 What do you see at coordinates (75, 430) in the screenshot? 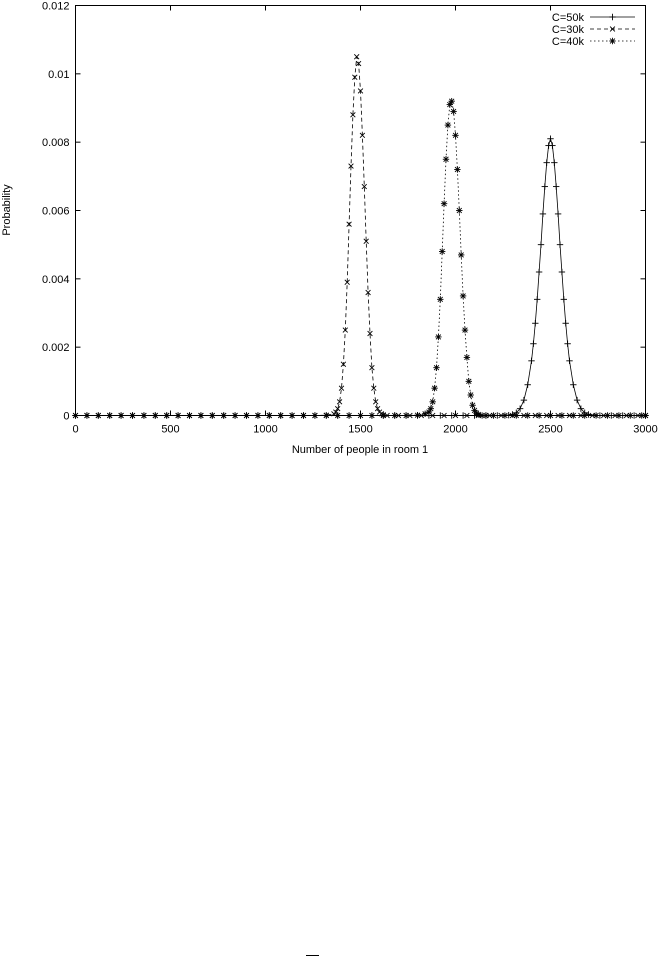
I see `x-tick-label: 0` at bounding box center [75, 430].